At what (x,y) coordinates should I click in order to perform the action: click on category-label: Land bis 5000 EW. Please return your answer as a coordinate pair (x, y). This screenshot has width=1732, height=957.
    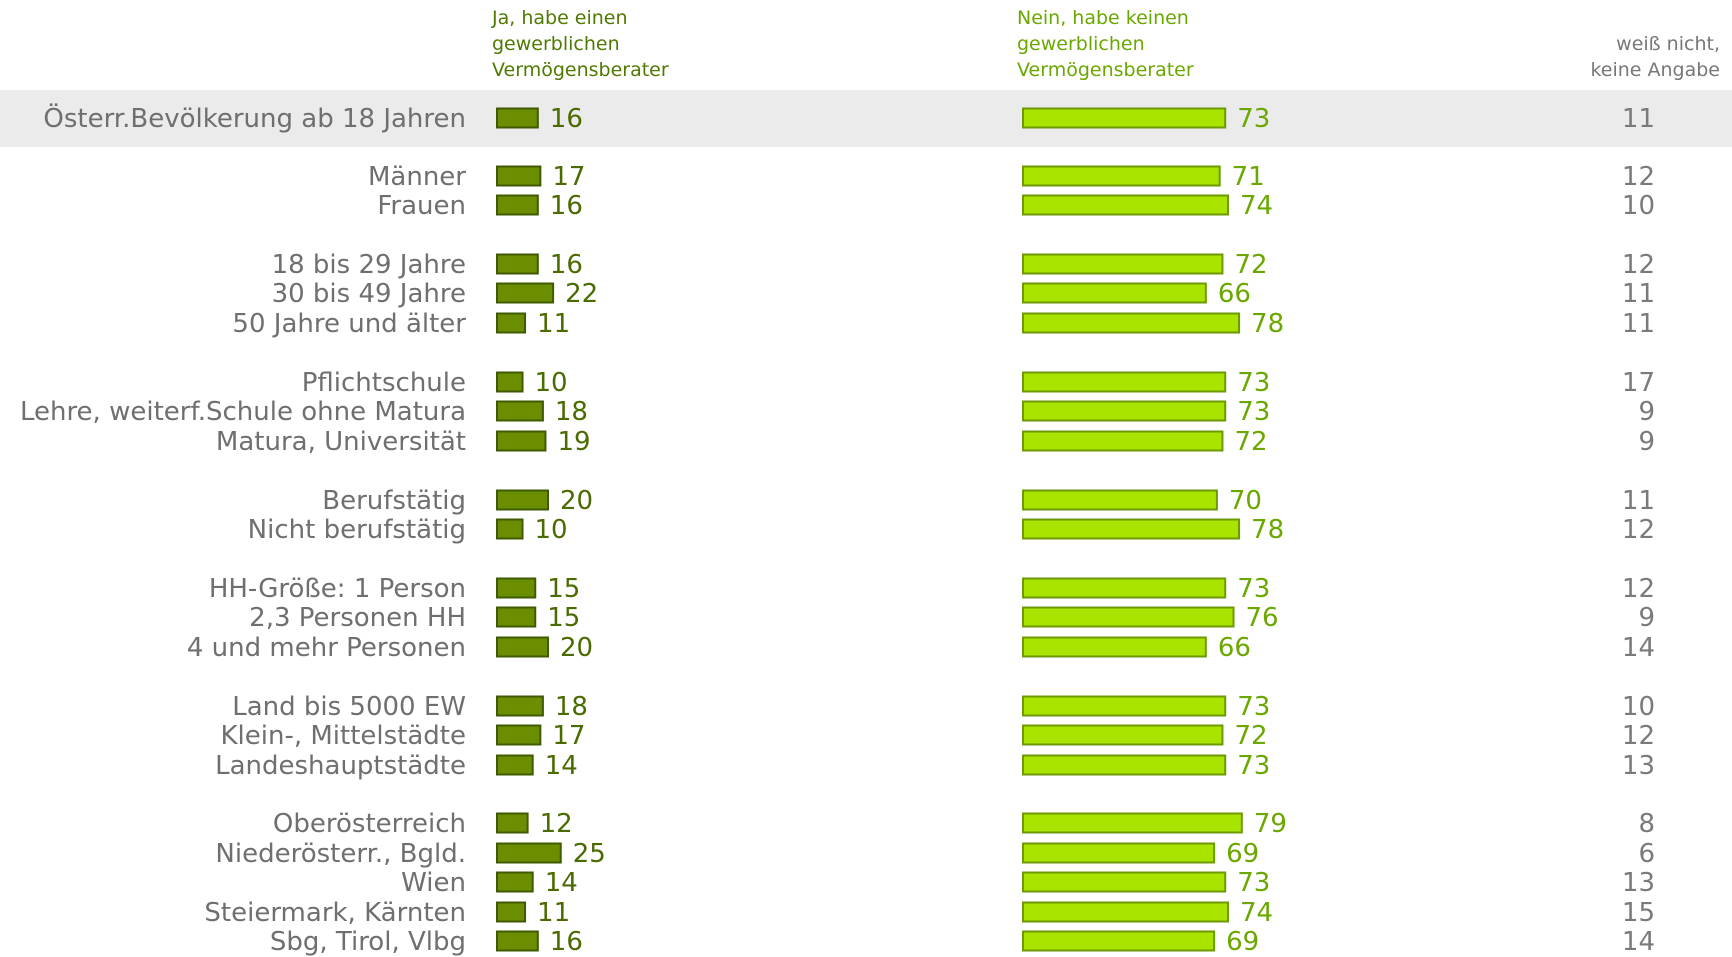
    Looking at the image, I should click on (349, 707).